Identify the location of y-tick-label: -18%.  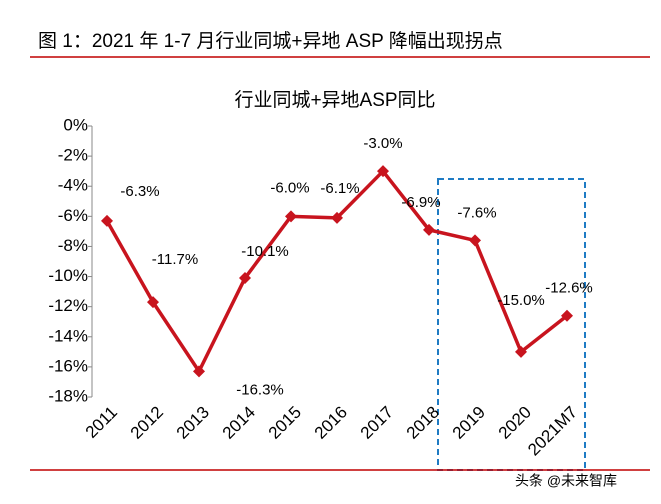
(68, 395).